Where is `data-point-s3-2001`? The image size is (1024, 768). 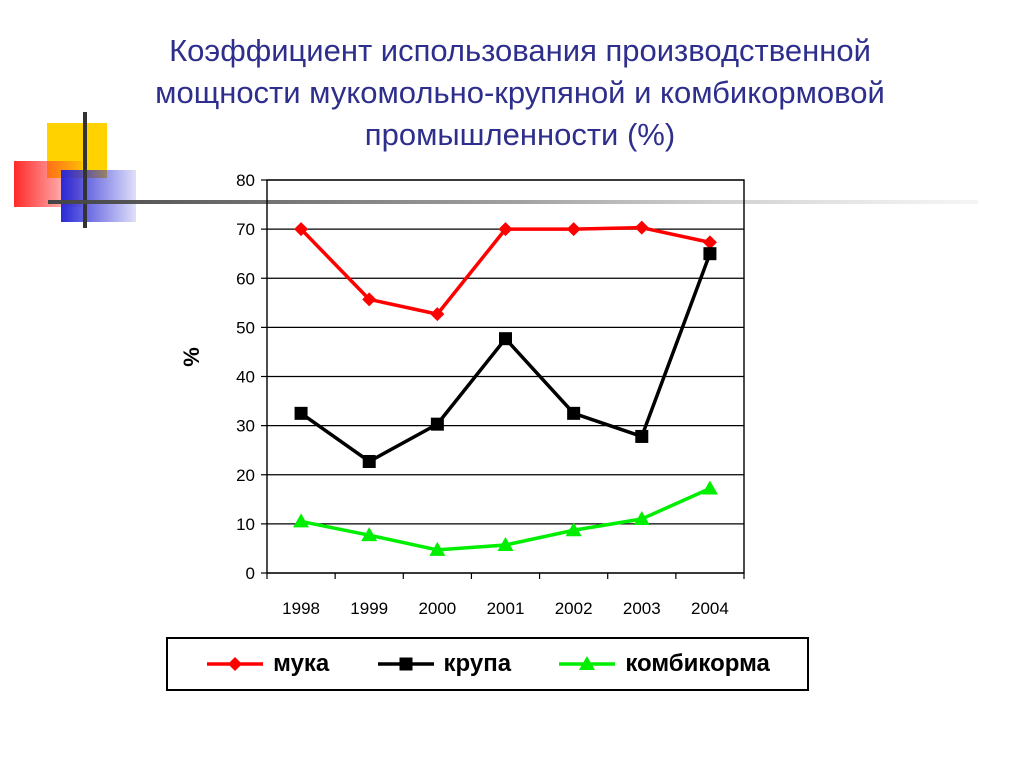 data-point-s3-2001 is located at coordinates (505, 543).